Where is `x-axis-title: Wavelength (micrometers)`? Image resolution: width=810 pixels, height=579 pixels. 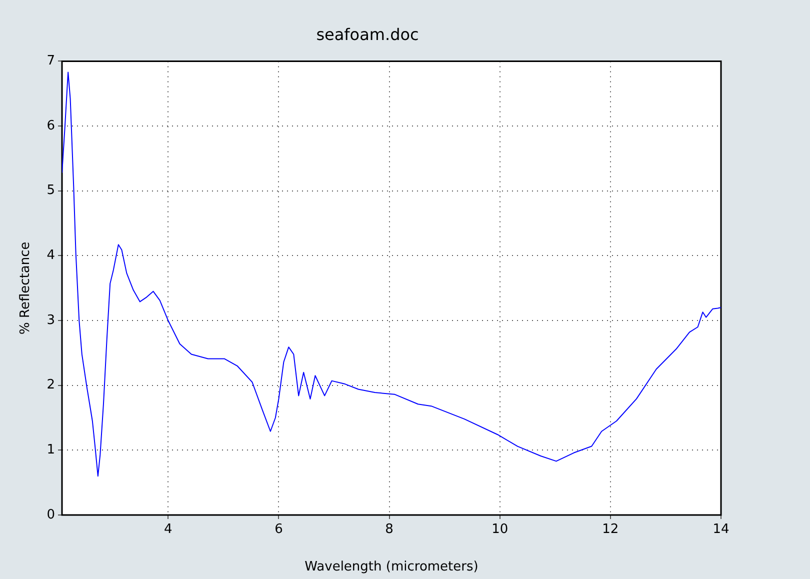
x-axis-title: Wavelength (micrometers) is located at coordinates (391, 567).